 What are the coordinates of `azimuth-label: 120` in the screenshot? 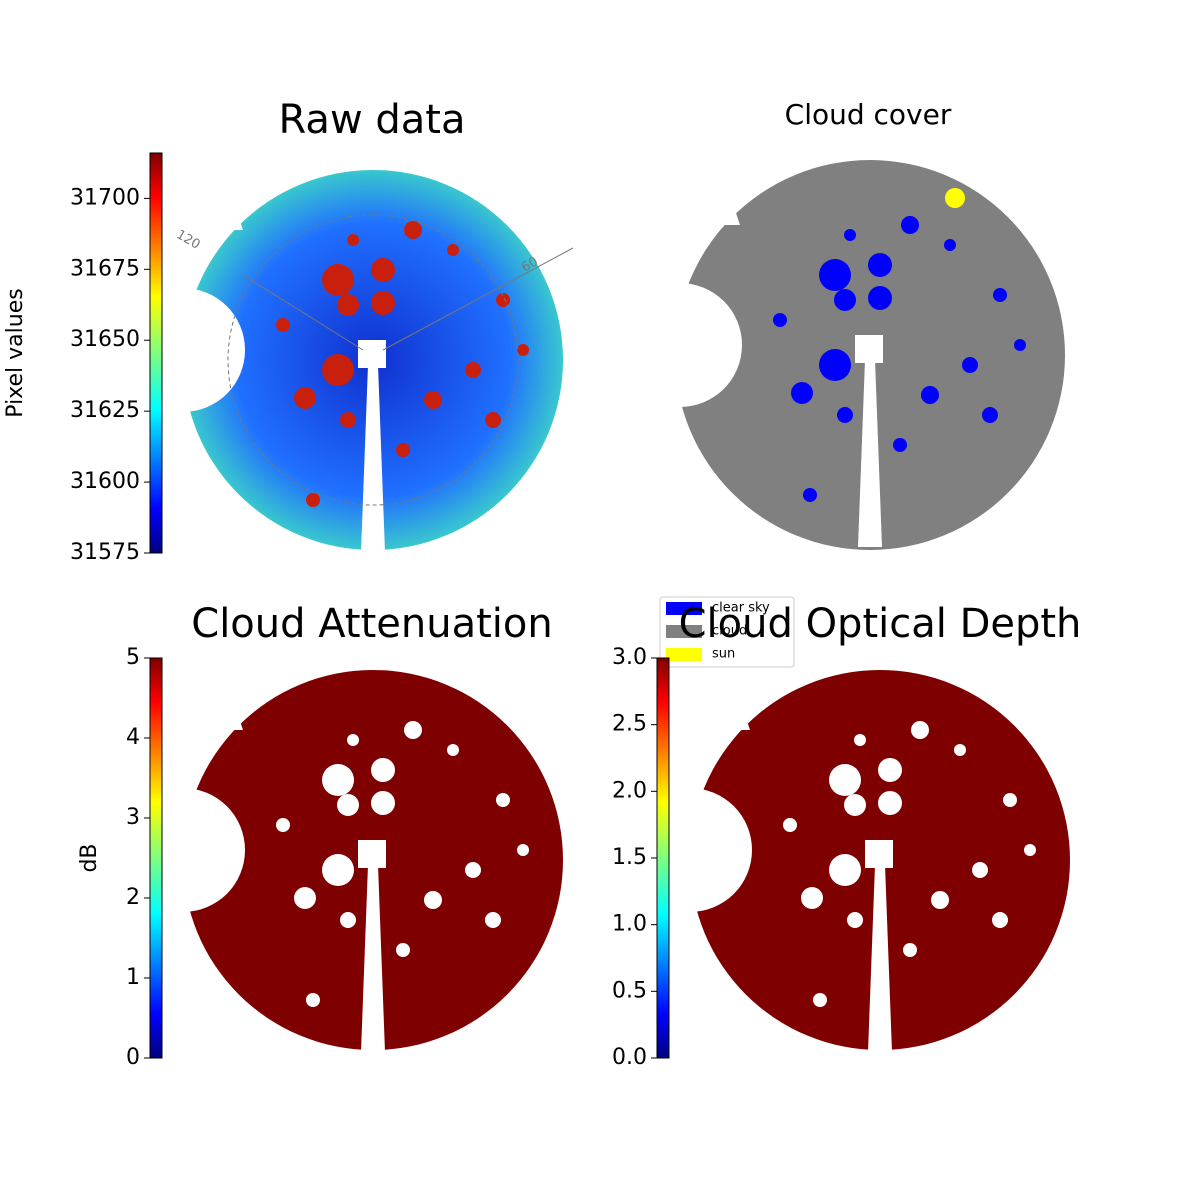 It's located at (187, 239).